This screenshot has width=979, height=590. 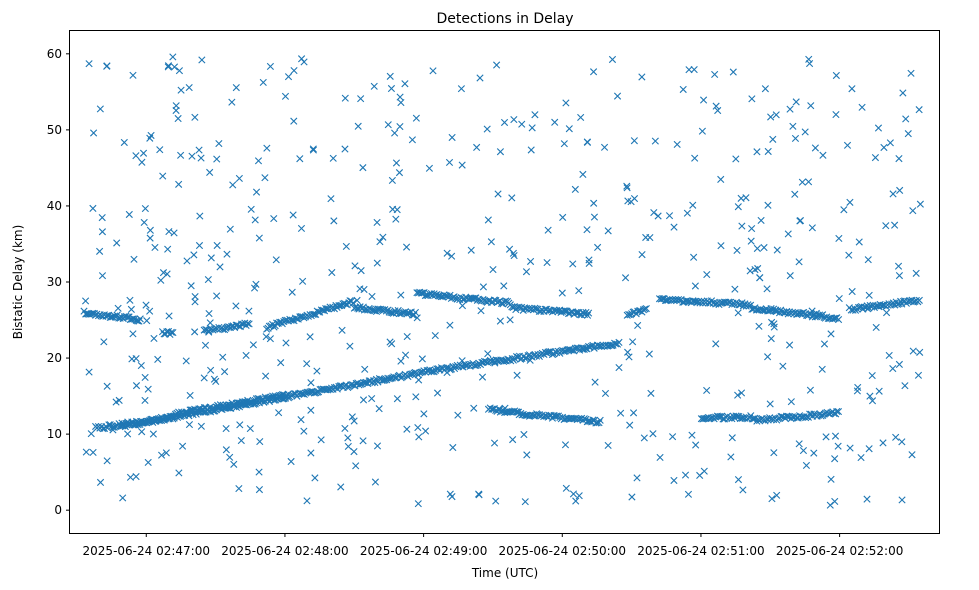 What do you see at coordinates (58, 510) in the screenshot?
I see `y-tick-label: 0` at bounding box center [58, 510].